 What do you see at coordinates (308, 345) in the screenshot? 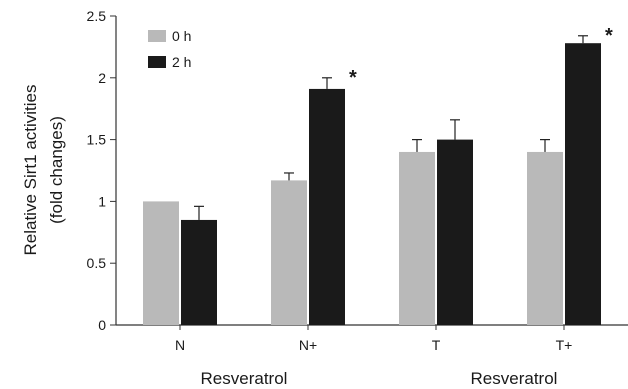
I see `x-tick-label: N+` at bounding box center [308, 345].